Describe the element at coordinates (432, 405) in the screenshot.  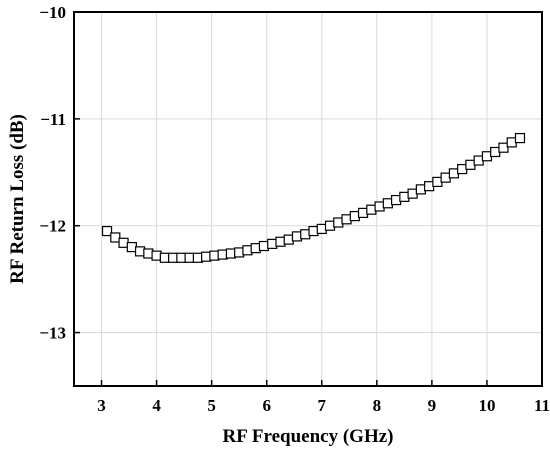
I see `x-tick-label: 9` at that location.